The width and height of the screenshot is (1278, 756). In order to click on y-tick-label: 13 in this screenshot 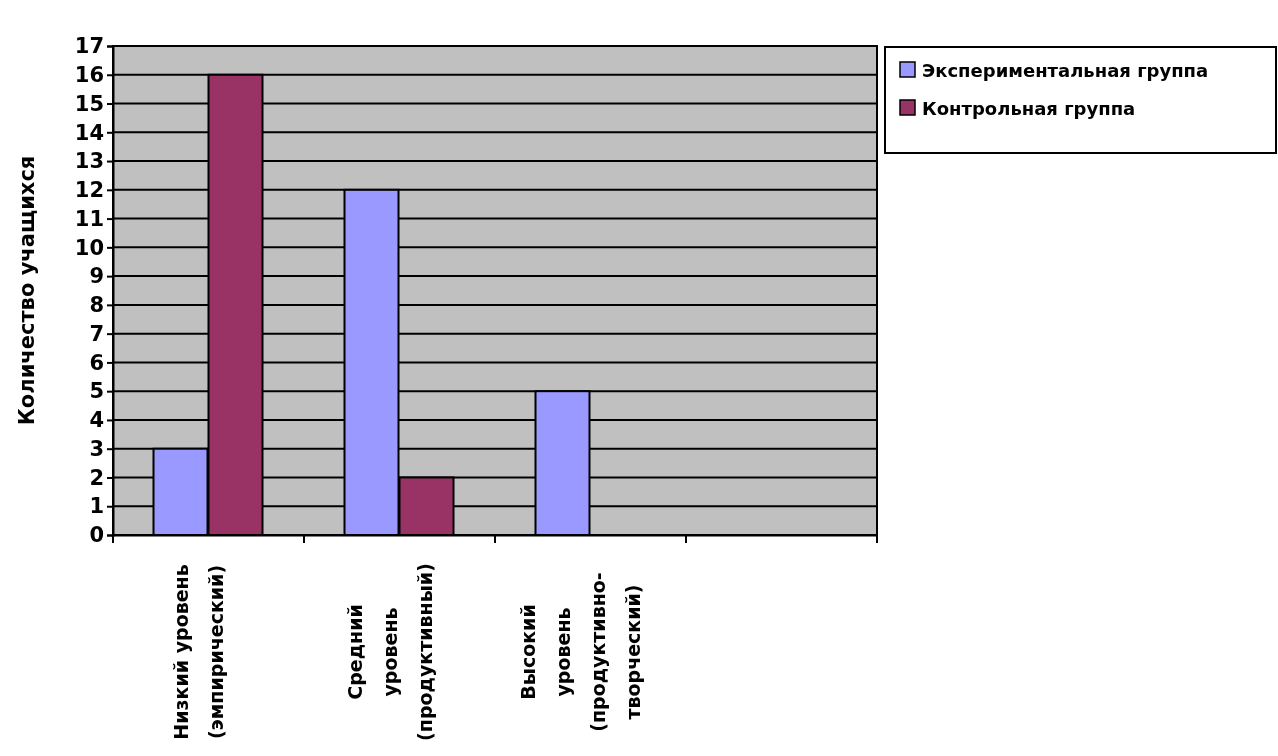, I will do `click(89, 161)`.